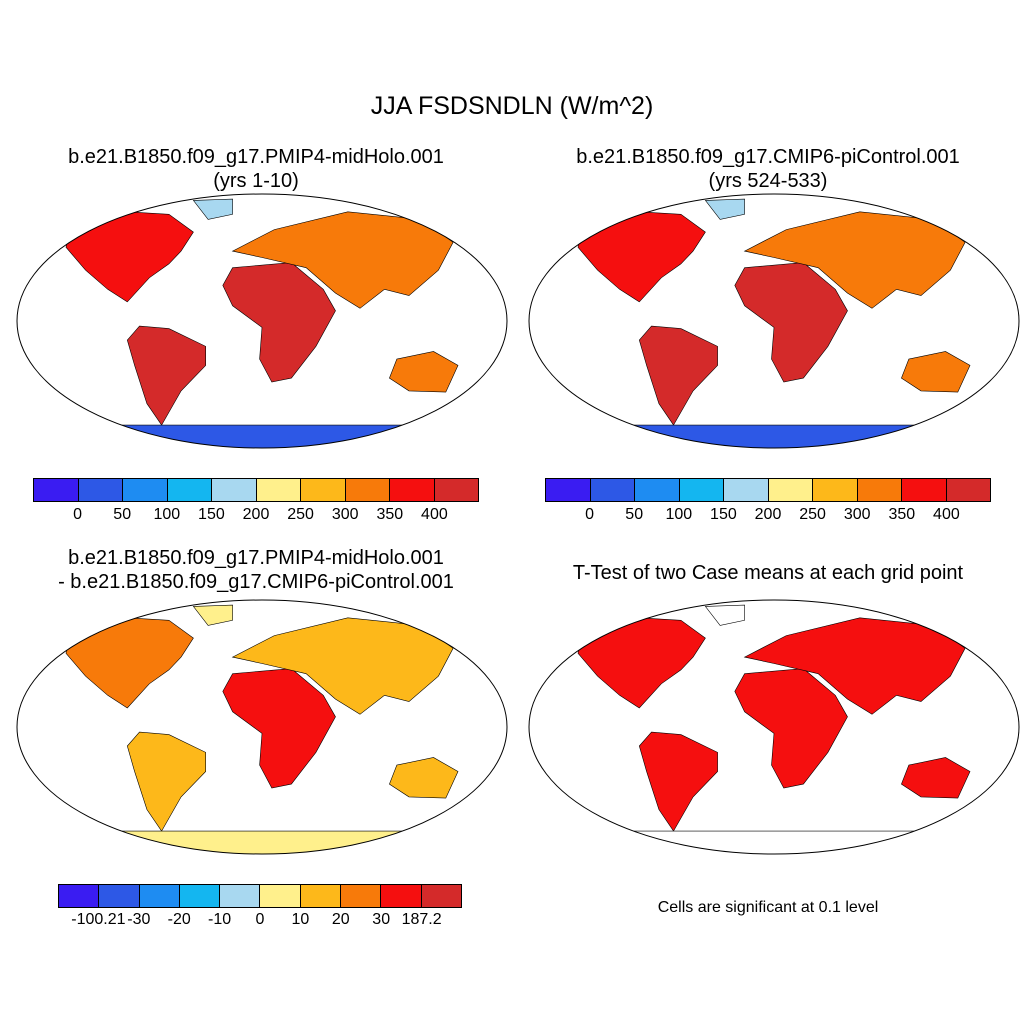 This screenshot has height=1024, width=1024. What do you see at coordinates (256, 157) in the screenshot?
I see `panel-1-title-line1: b.e21.B1850.f09_g17.PMIP4-midHolo.001` at bounding box center [256, 157].